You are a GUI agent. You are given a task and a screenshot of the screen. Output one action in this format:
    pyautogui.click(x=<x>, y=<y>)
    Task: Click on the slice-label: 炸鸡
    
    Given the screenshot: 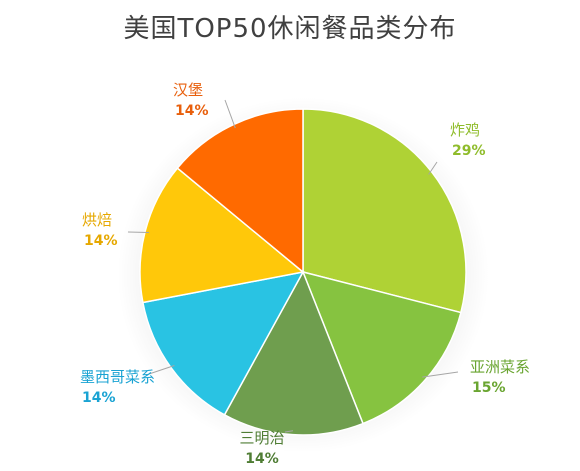 What is the action you would take?
    pyautogui.click(x=465, y=130)
    